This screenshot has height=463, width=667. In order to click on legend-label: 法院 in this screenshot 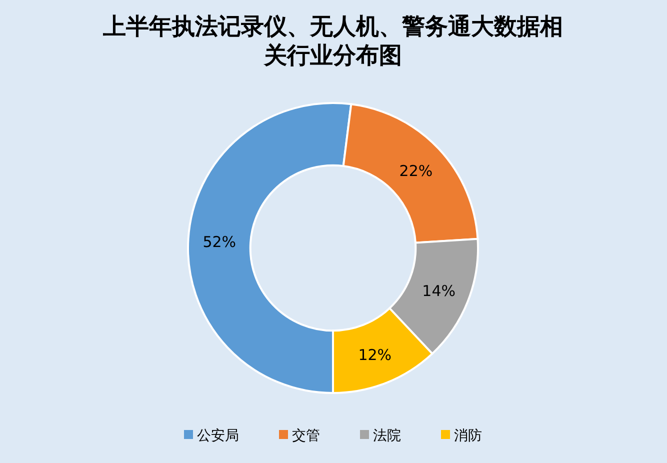, I will do `click(387, 436)`.